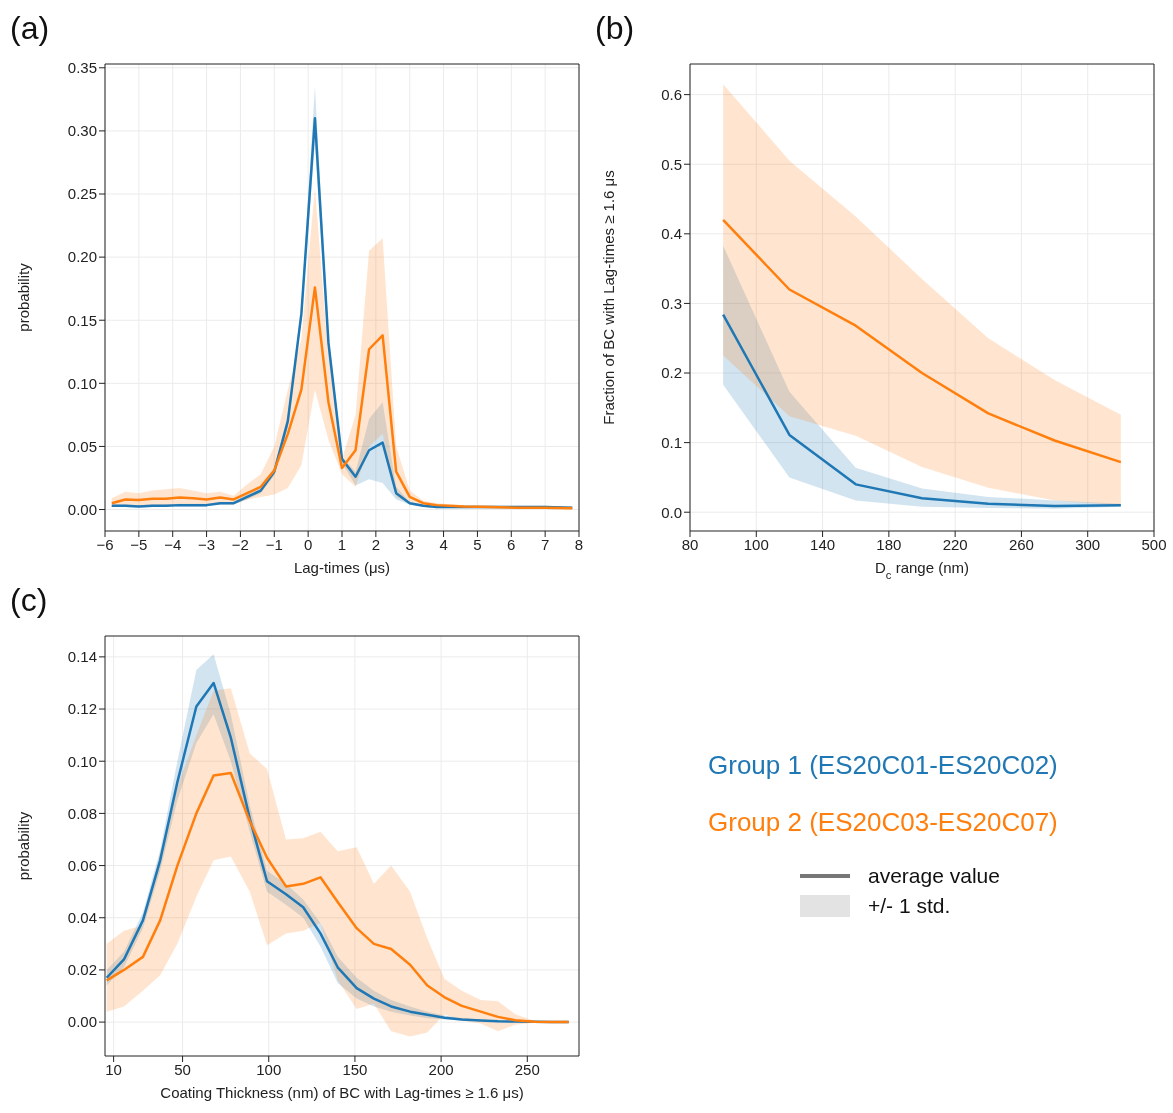 This screenshot has width=1173, height=1113. Describe the element at coordinates (909, 906) in the screenshot. I see `text: +/- 1 std.` at that location.